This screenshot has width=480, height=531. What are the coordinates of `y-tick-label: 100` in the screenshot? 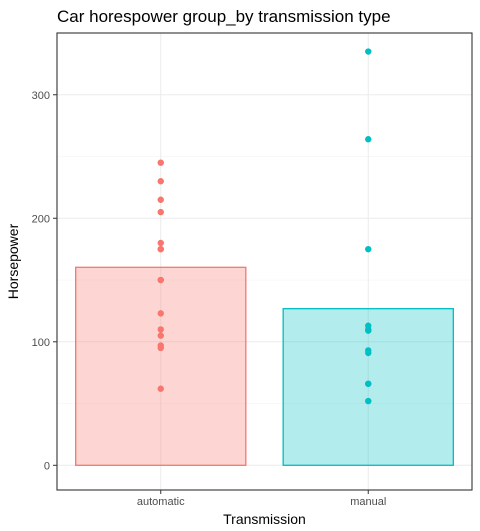 It's located at (41, 343).